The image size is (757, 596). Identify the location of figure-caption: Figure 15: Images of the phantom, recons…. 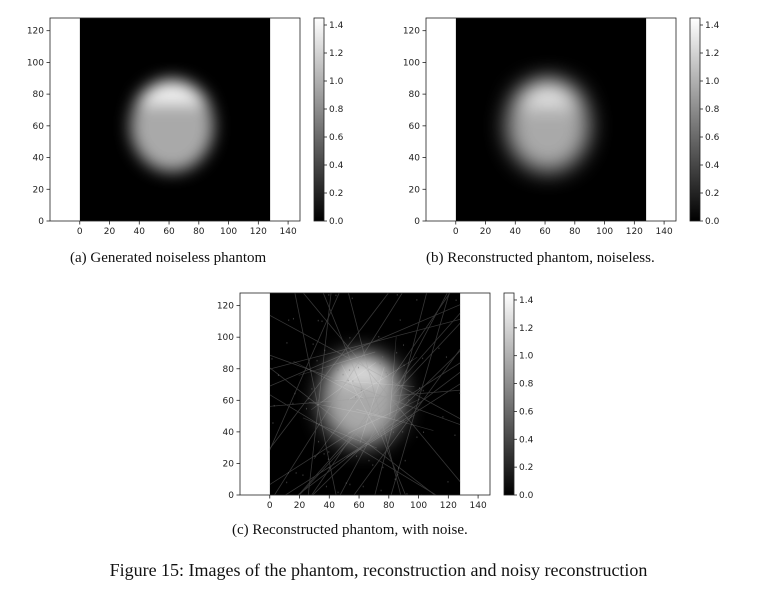
(378, 570).